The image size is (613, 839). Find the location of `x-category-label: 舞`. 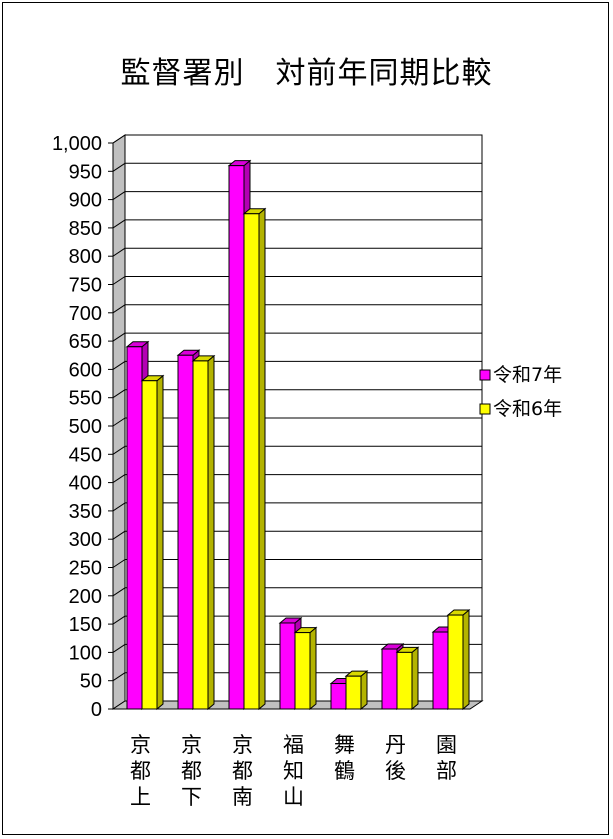

x-category-label: 舞 is located at coordinates (344, 745).